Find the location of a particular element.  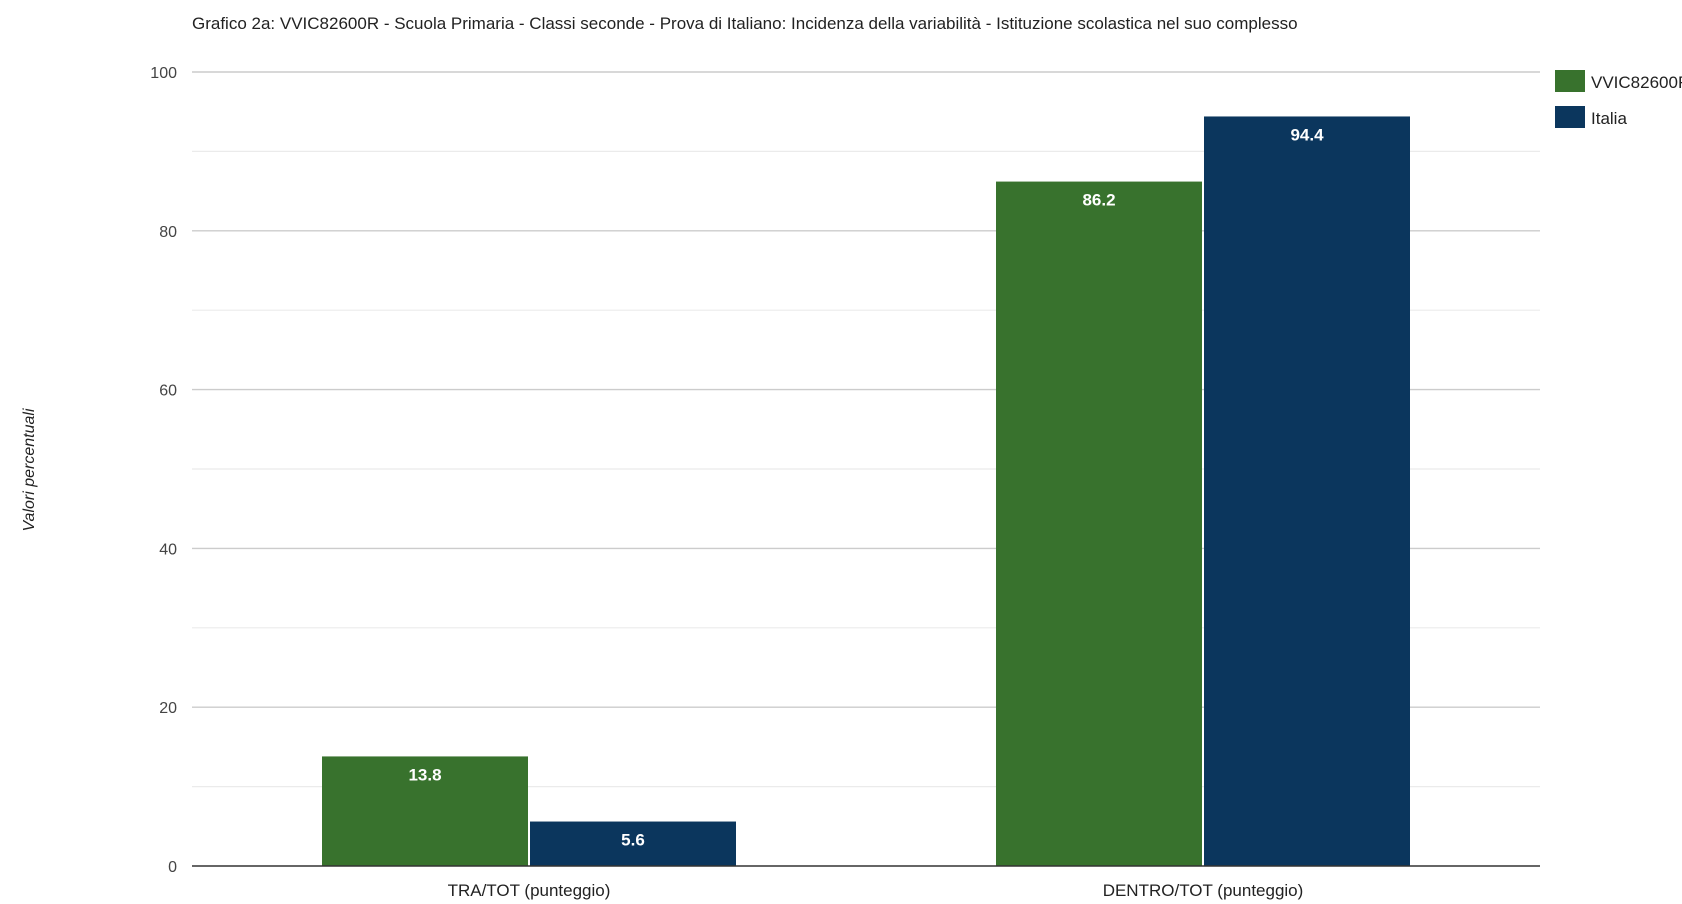

data-label: 86.2 is located at coordinates (1098, 200).